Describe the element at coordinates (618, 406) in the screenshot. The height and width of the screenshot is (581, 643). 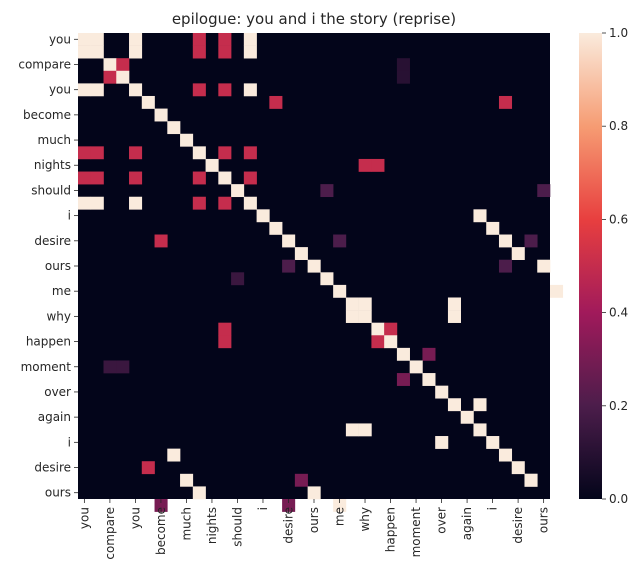
I see `colorbar-tick-label: 0.2` at that location.